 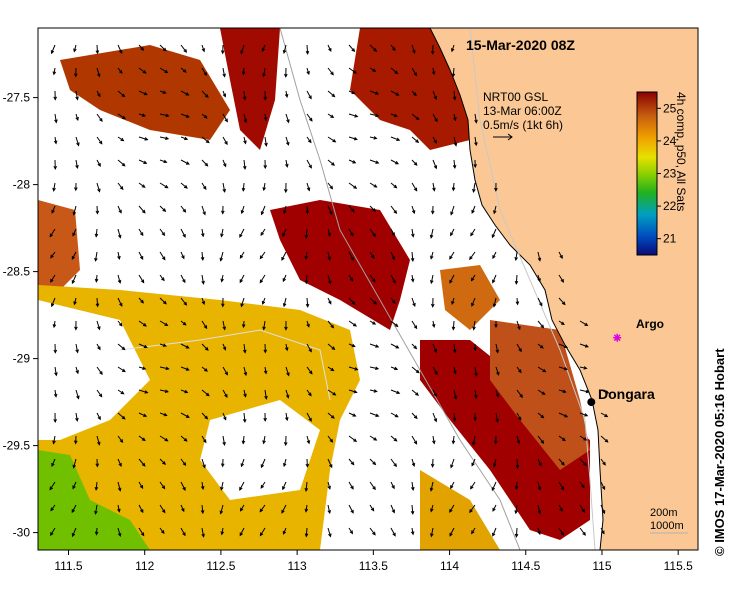 I want to click on place-label-dongara: Dongara, so click(x=626, y=394).